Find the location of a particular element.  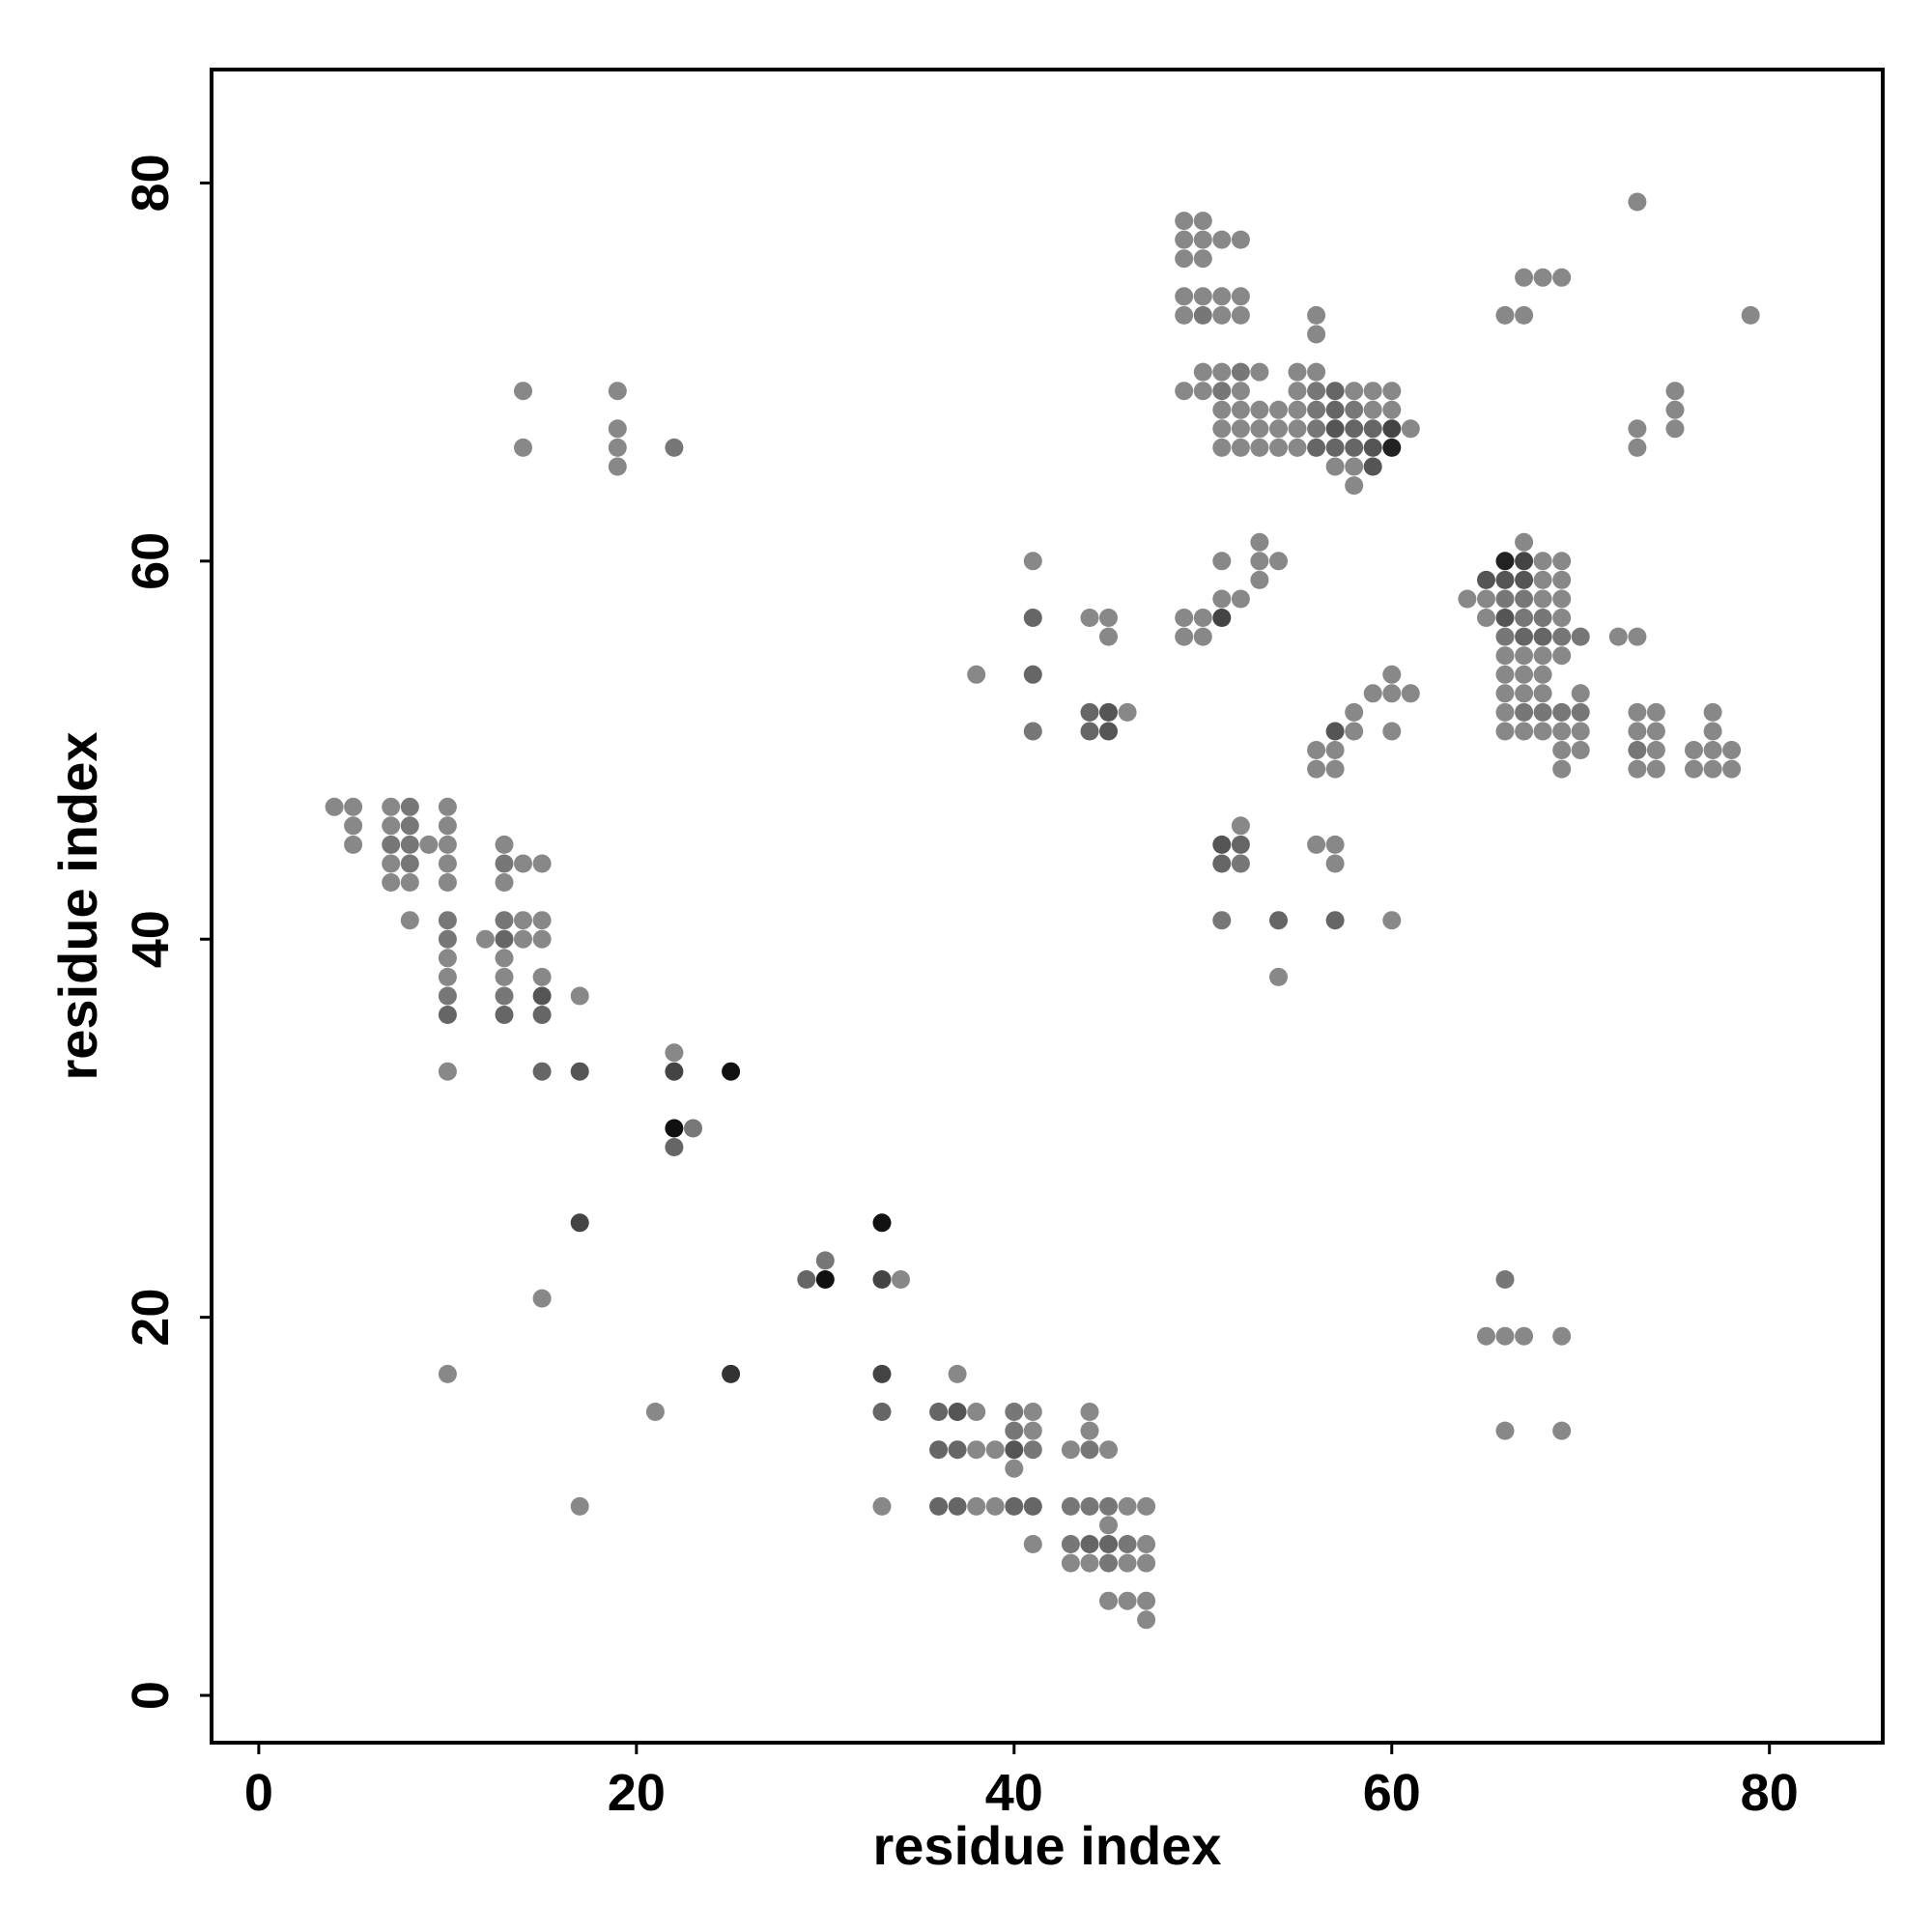

x-axis: 0 20 40 60 80 is located at coordinates (1021, 1782).